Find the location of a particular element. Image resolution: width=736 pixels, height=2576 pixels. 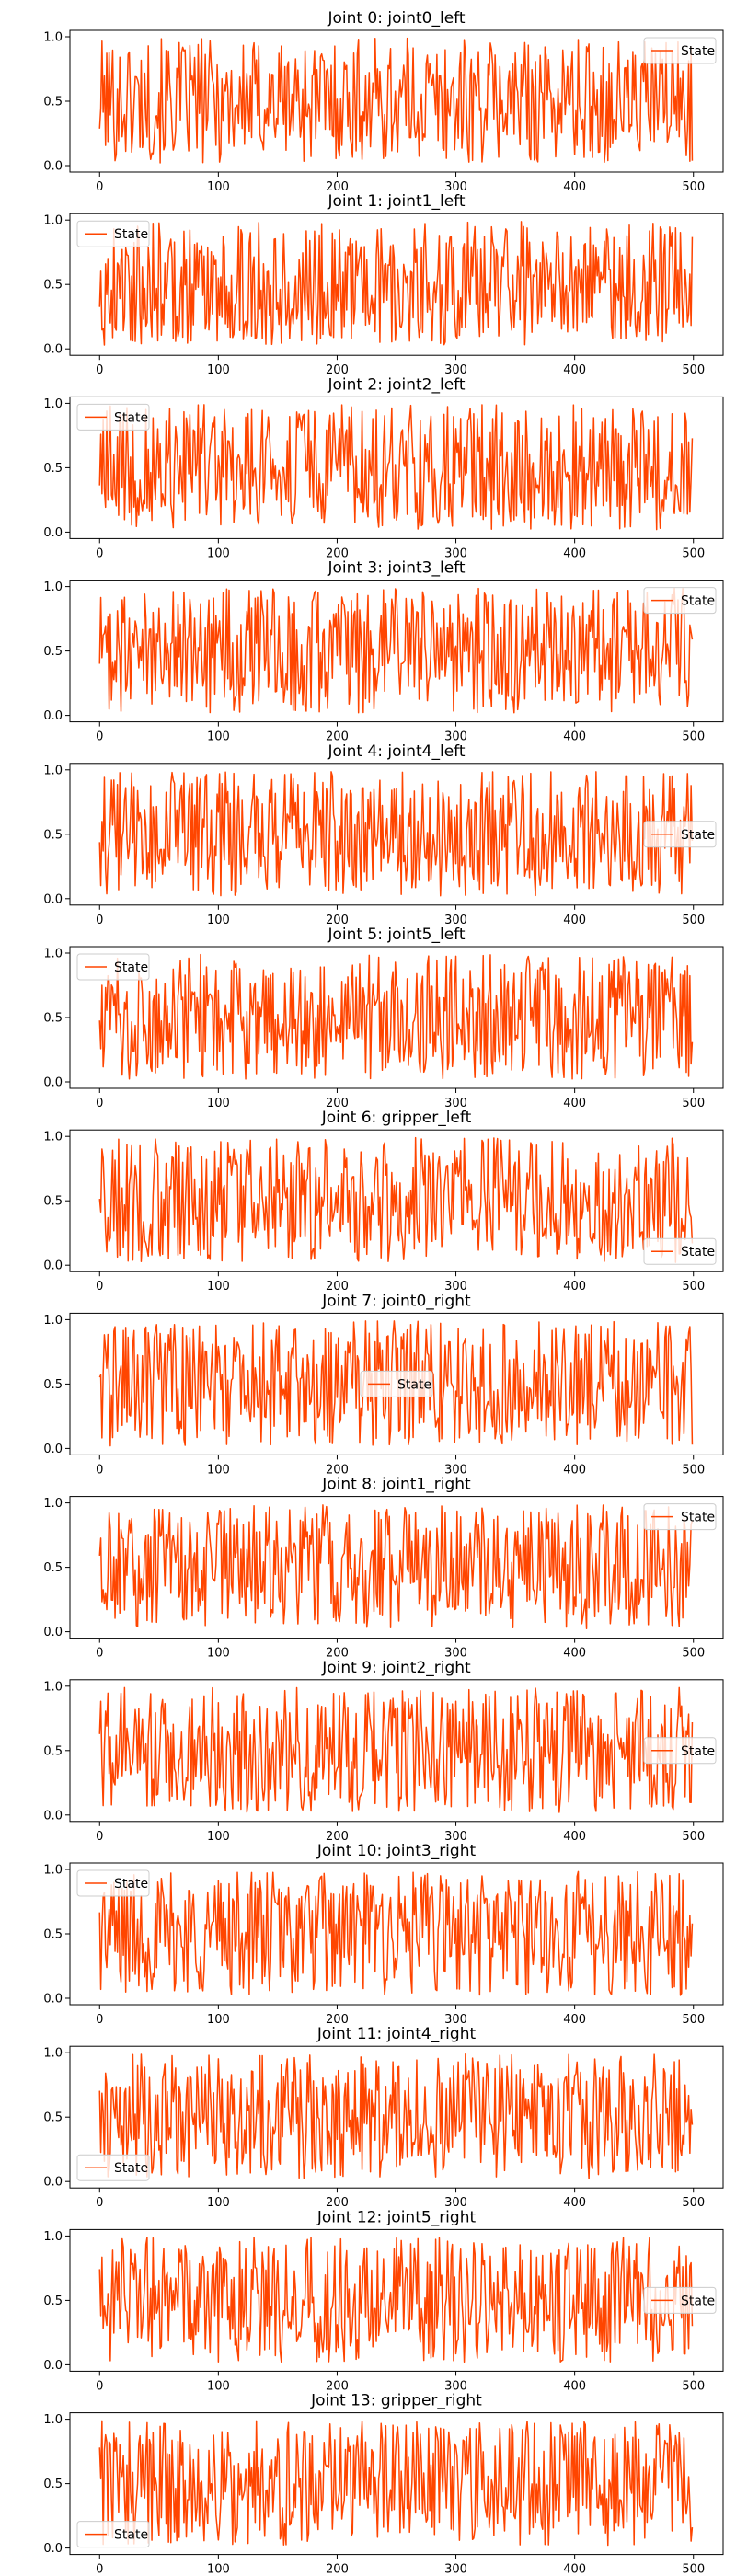

chart-title: Joint 2: joint2_left is located at coordinates (396, 384).